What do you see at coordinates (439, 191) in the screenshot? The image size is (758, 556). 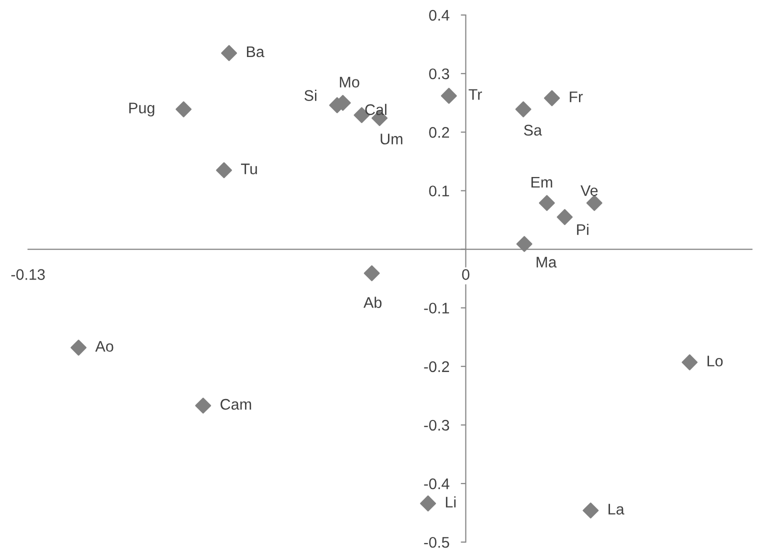 I see `y-tick-label: 0.1` at bounding box center [439, 191].